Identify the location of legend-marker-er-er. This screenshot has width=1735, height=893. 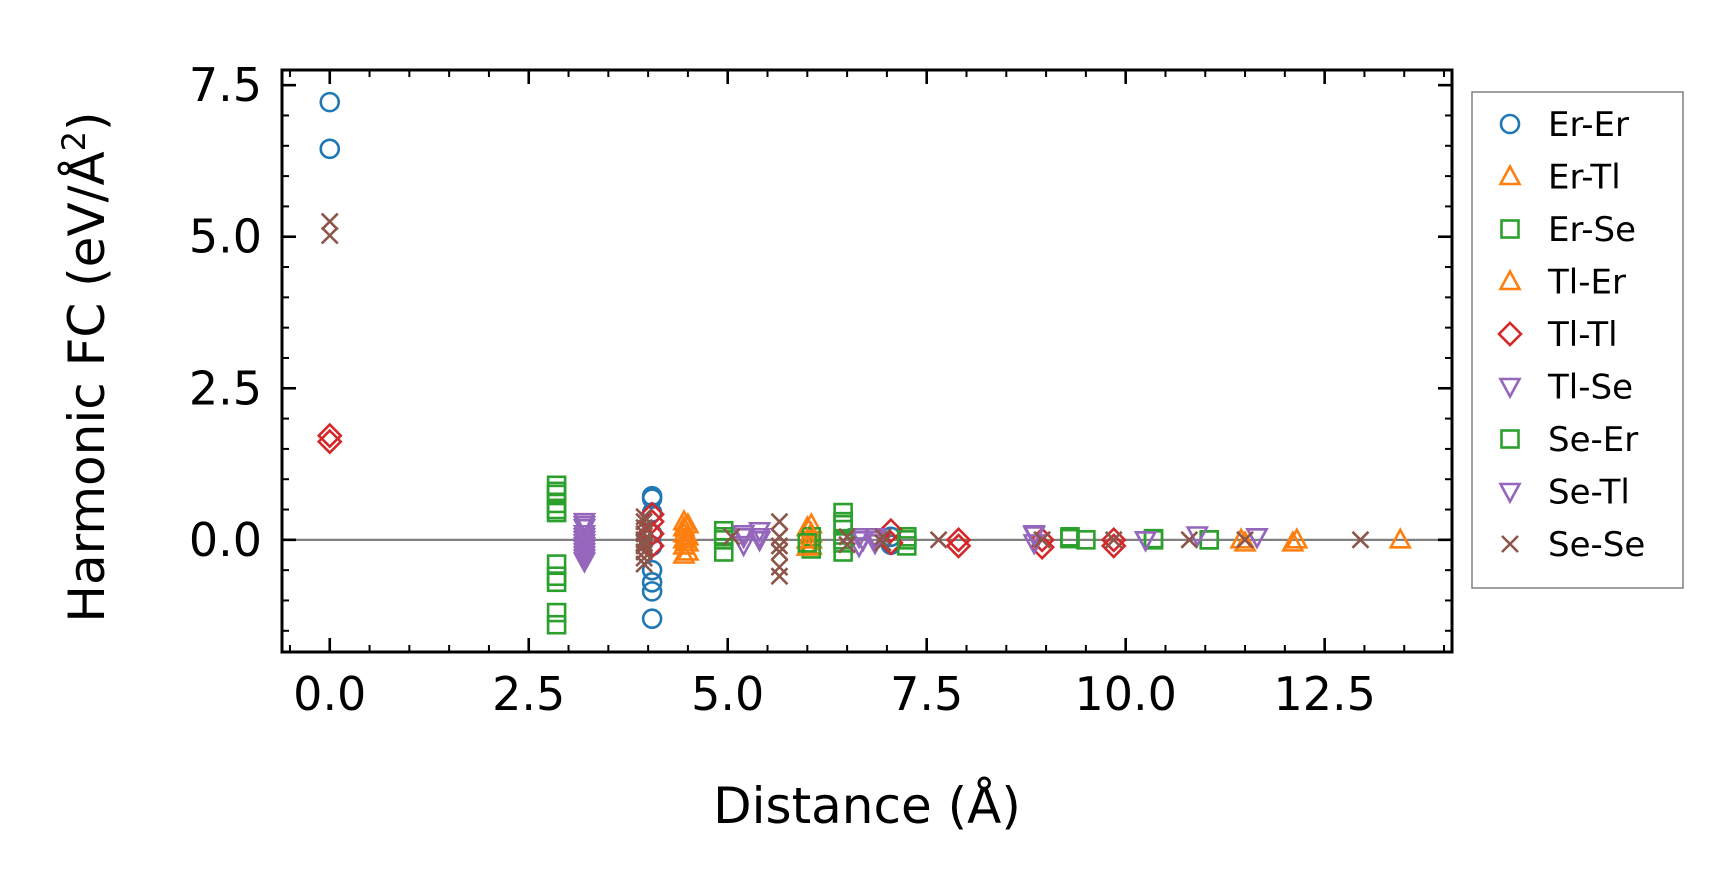
(1510, 124).